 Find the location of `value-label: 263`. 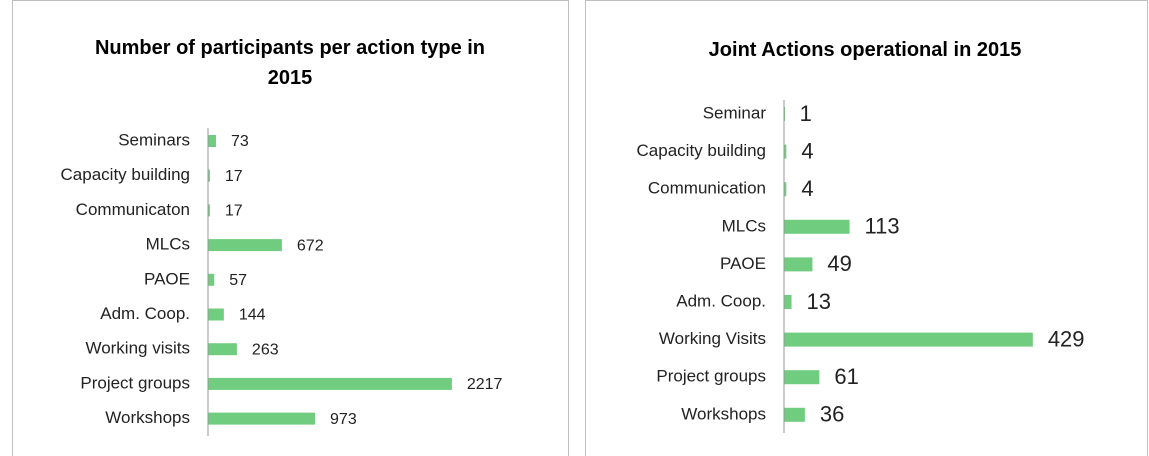

value-label: 263 is located at coordinates (265, 349).